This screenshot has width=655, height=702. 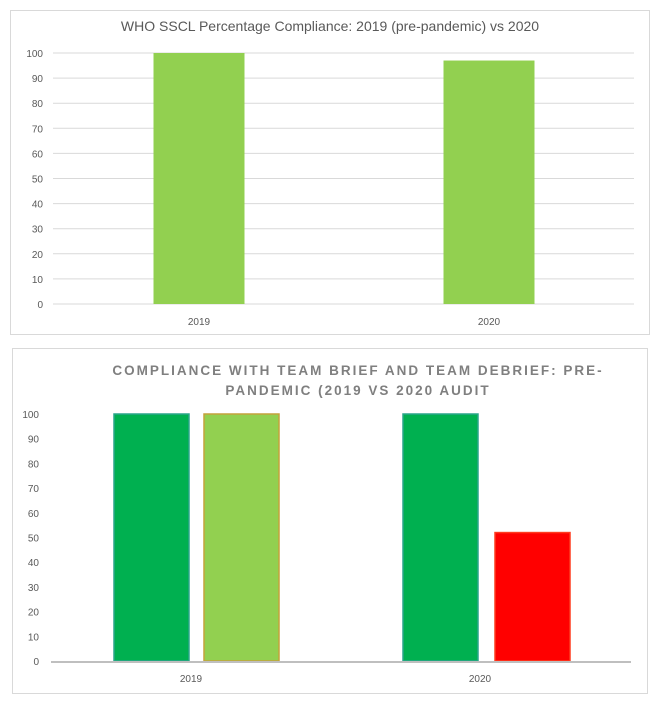 What do you see at coordinates (199, 178) in the screenshot?
I see `bar-2019` at bounding box center [199, 178].